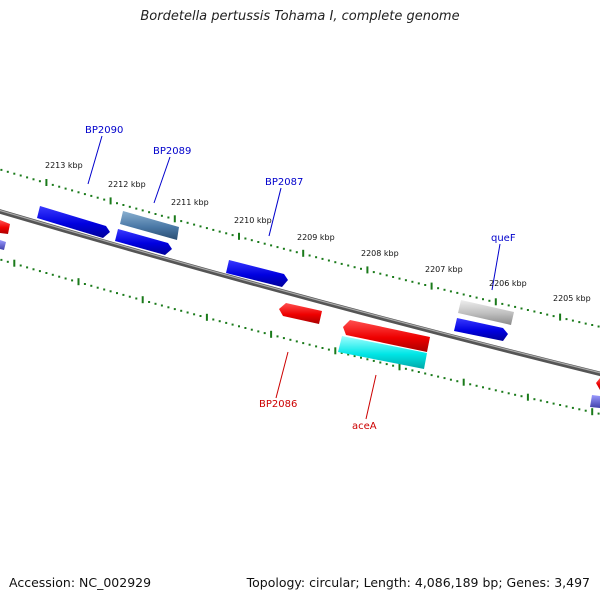  I want to click on gene-label-aceA: aceA, so click(364, 426).